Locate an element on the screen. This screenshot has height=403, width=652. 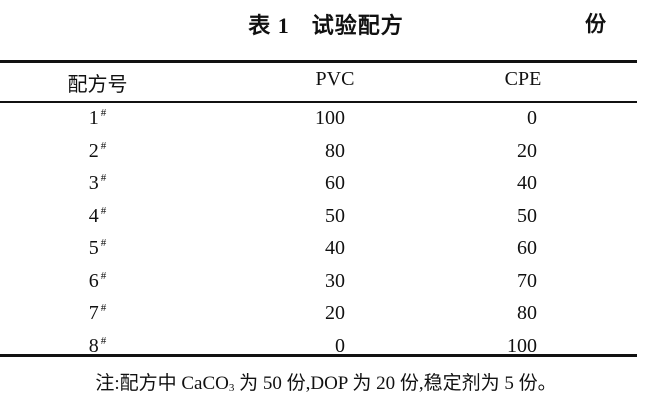
formula-id: 4 is located at coordinates (93, 215).